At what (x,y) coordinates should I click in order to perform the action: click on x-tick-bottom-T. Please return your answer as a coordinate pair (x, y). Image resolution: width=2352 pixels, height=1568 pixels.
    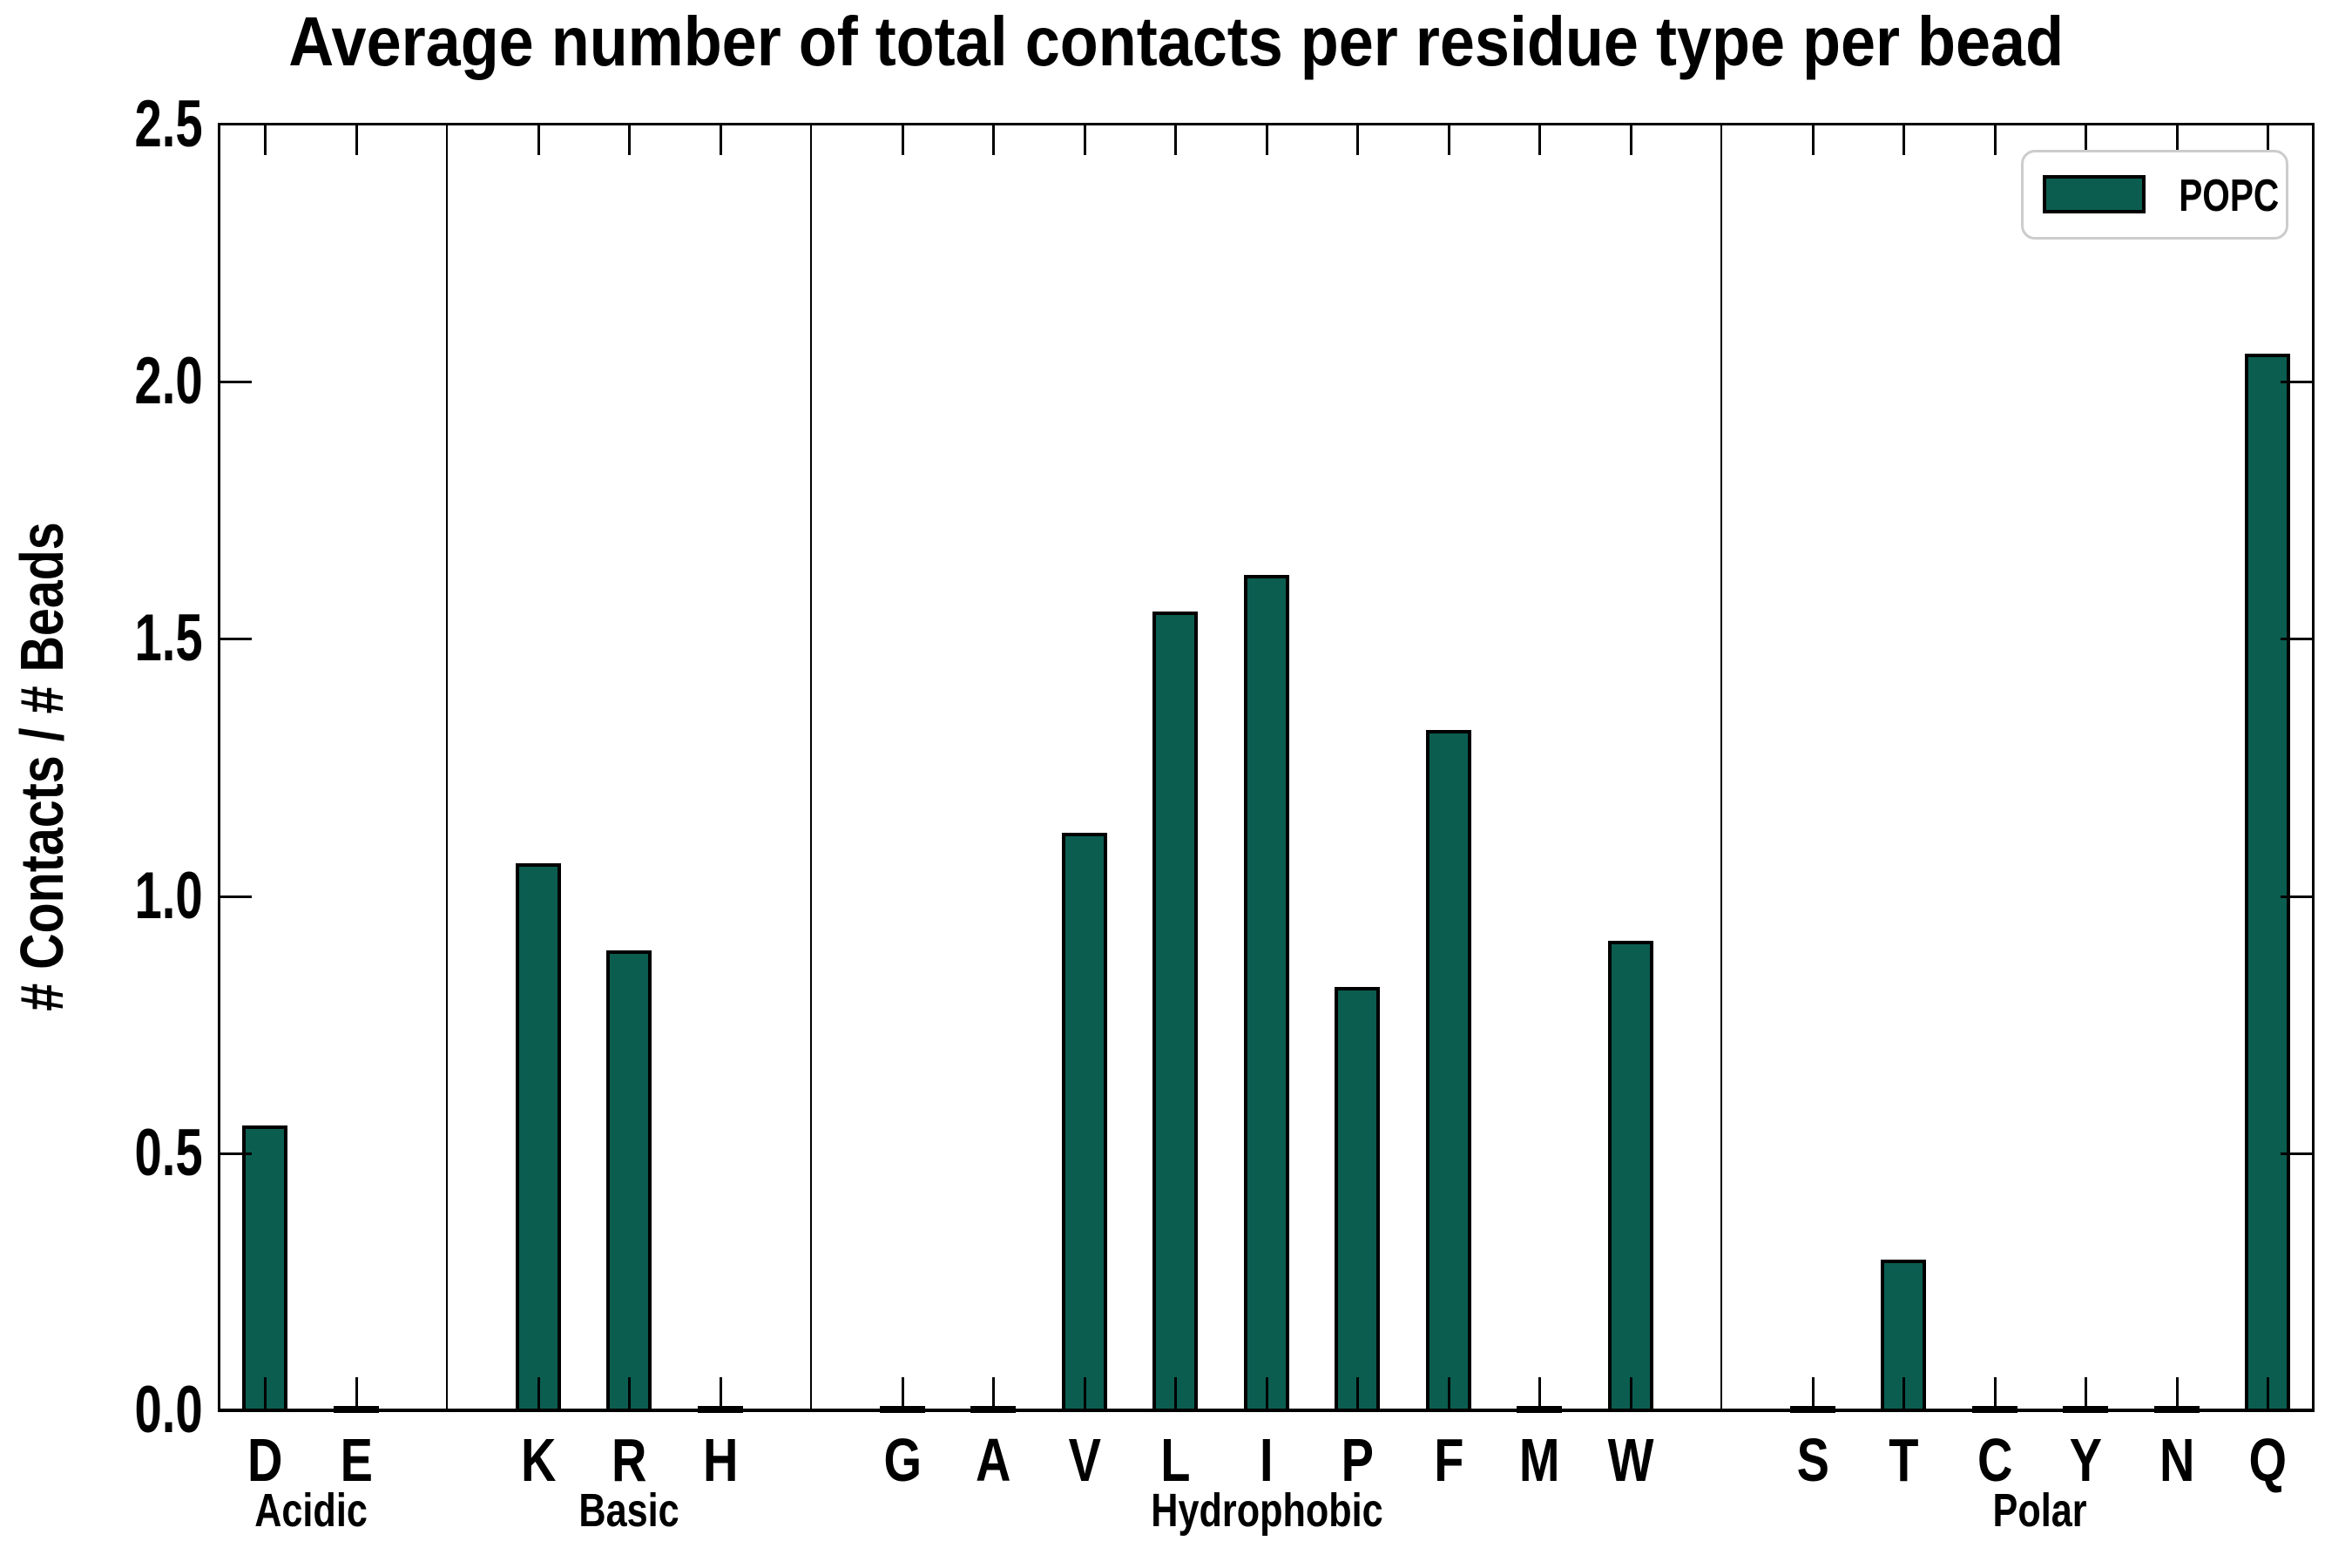
    Looking at the image, I should click on (1904, 1393).